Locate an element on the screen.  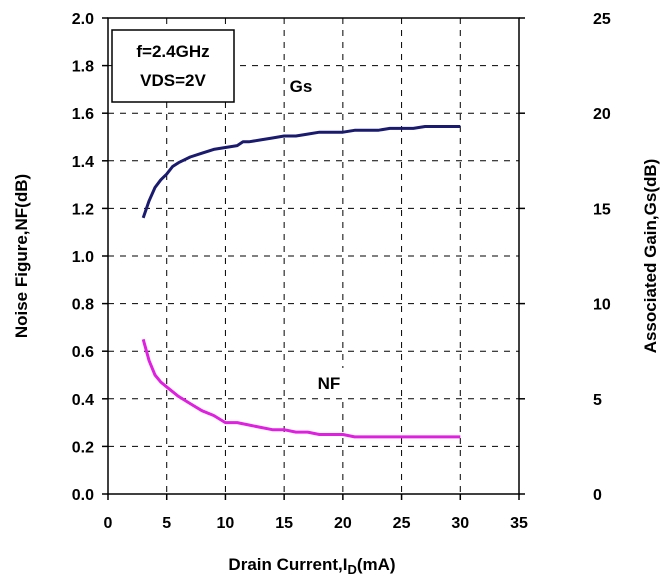
x-tick-label: 5 is located at coordinates (166, 523).